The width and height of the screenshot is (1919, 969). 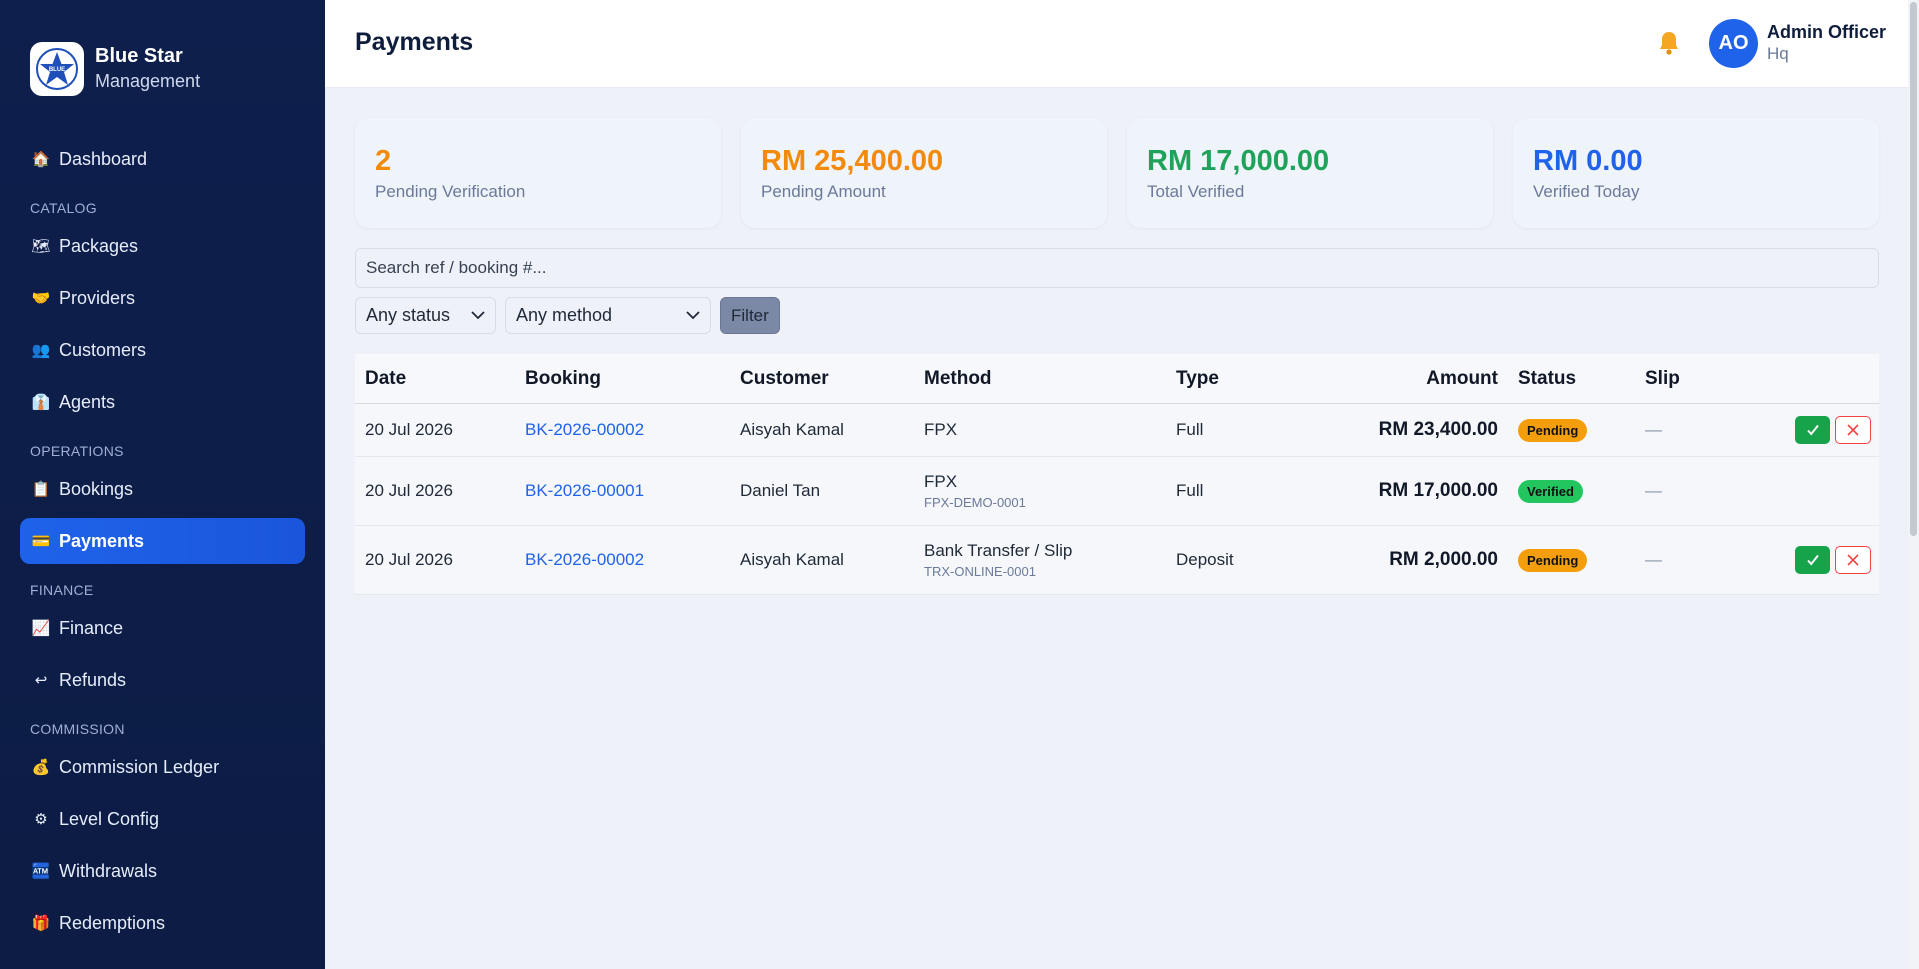 What do you see at coordinates (41, 923) in the screenshot?
I see `gift-icon: 🎁` at bounding box center [41, 923].